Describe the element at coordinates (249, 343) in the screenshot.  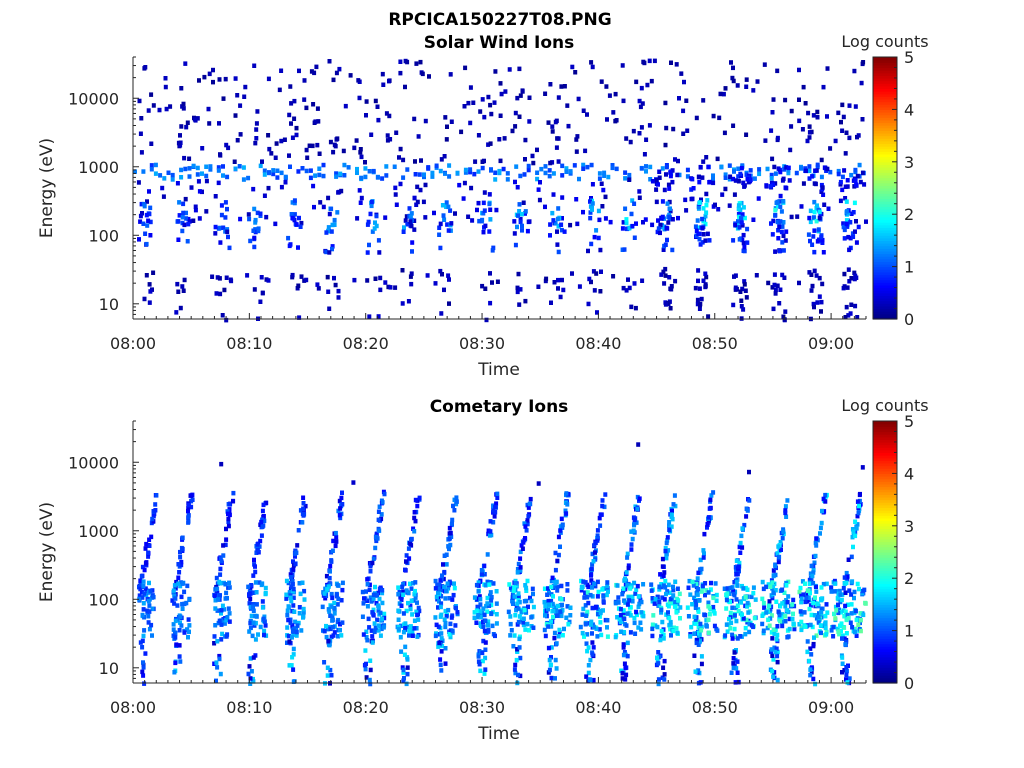
I see `x-tick-label: 08:10` at that location.